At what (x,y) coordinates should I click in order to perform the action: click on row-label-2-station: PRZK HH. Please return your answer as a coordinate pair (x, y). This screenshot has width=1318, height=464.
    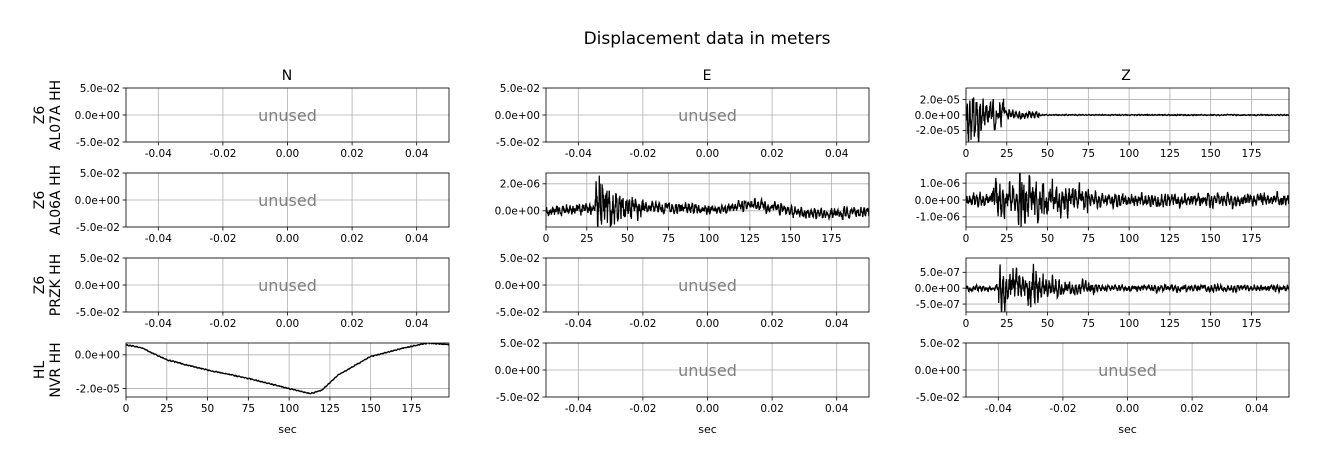
    Looking at the image, I should click on (56, 285).